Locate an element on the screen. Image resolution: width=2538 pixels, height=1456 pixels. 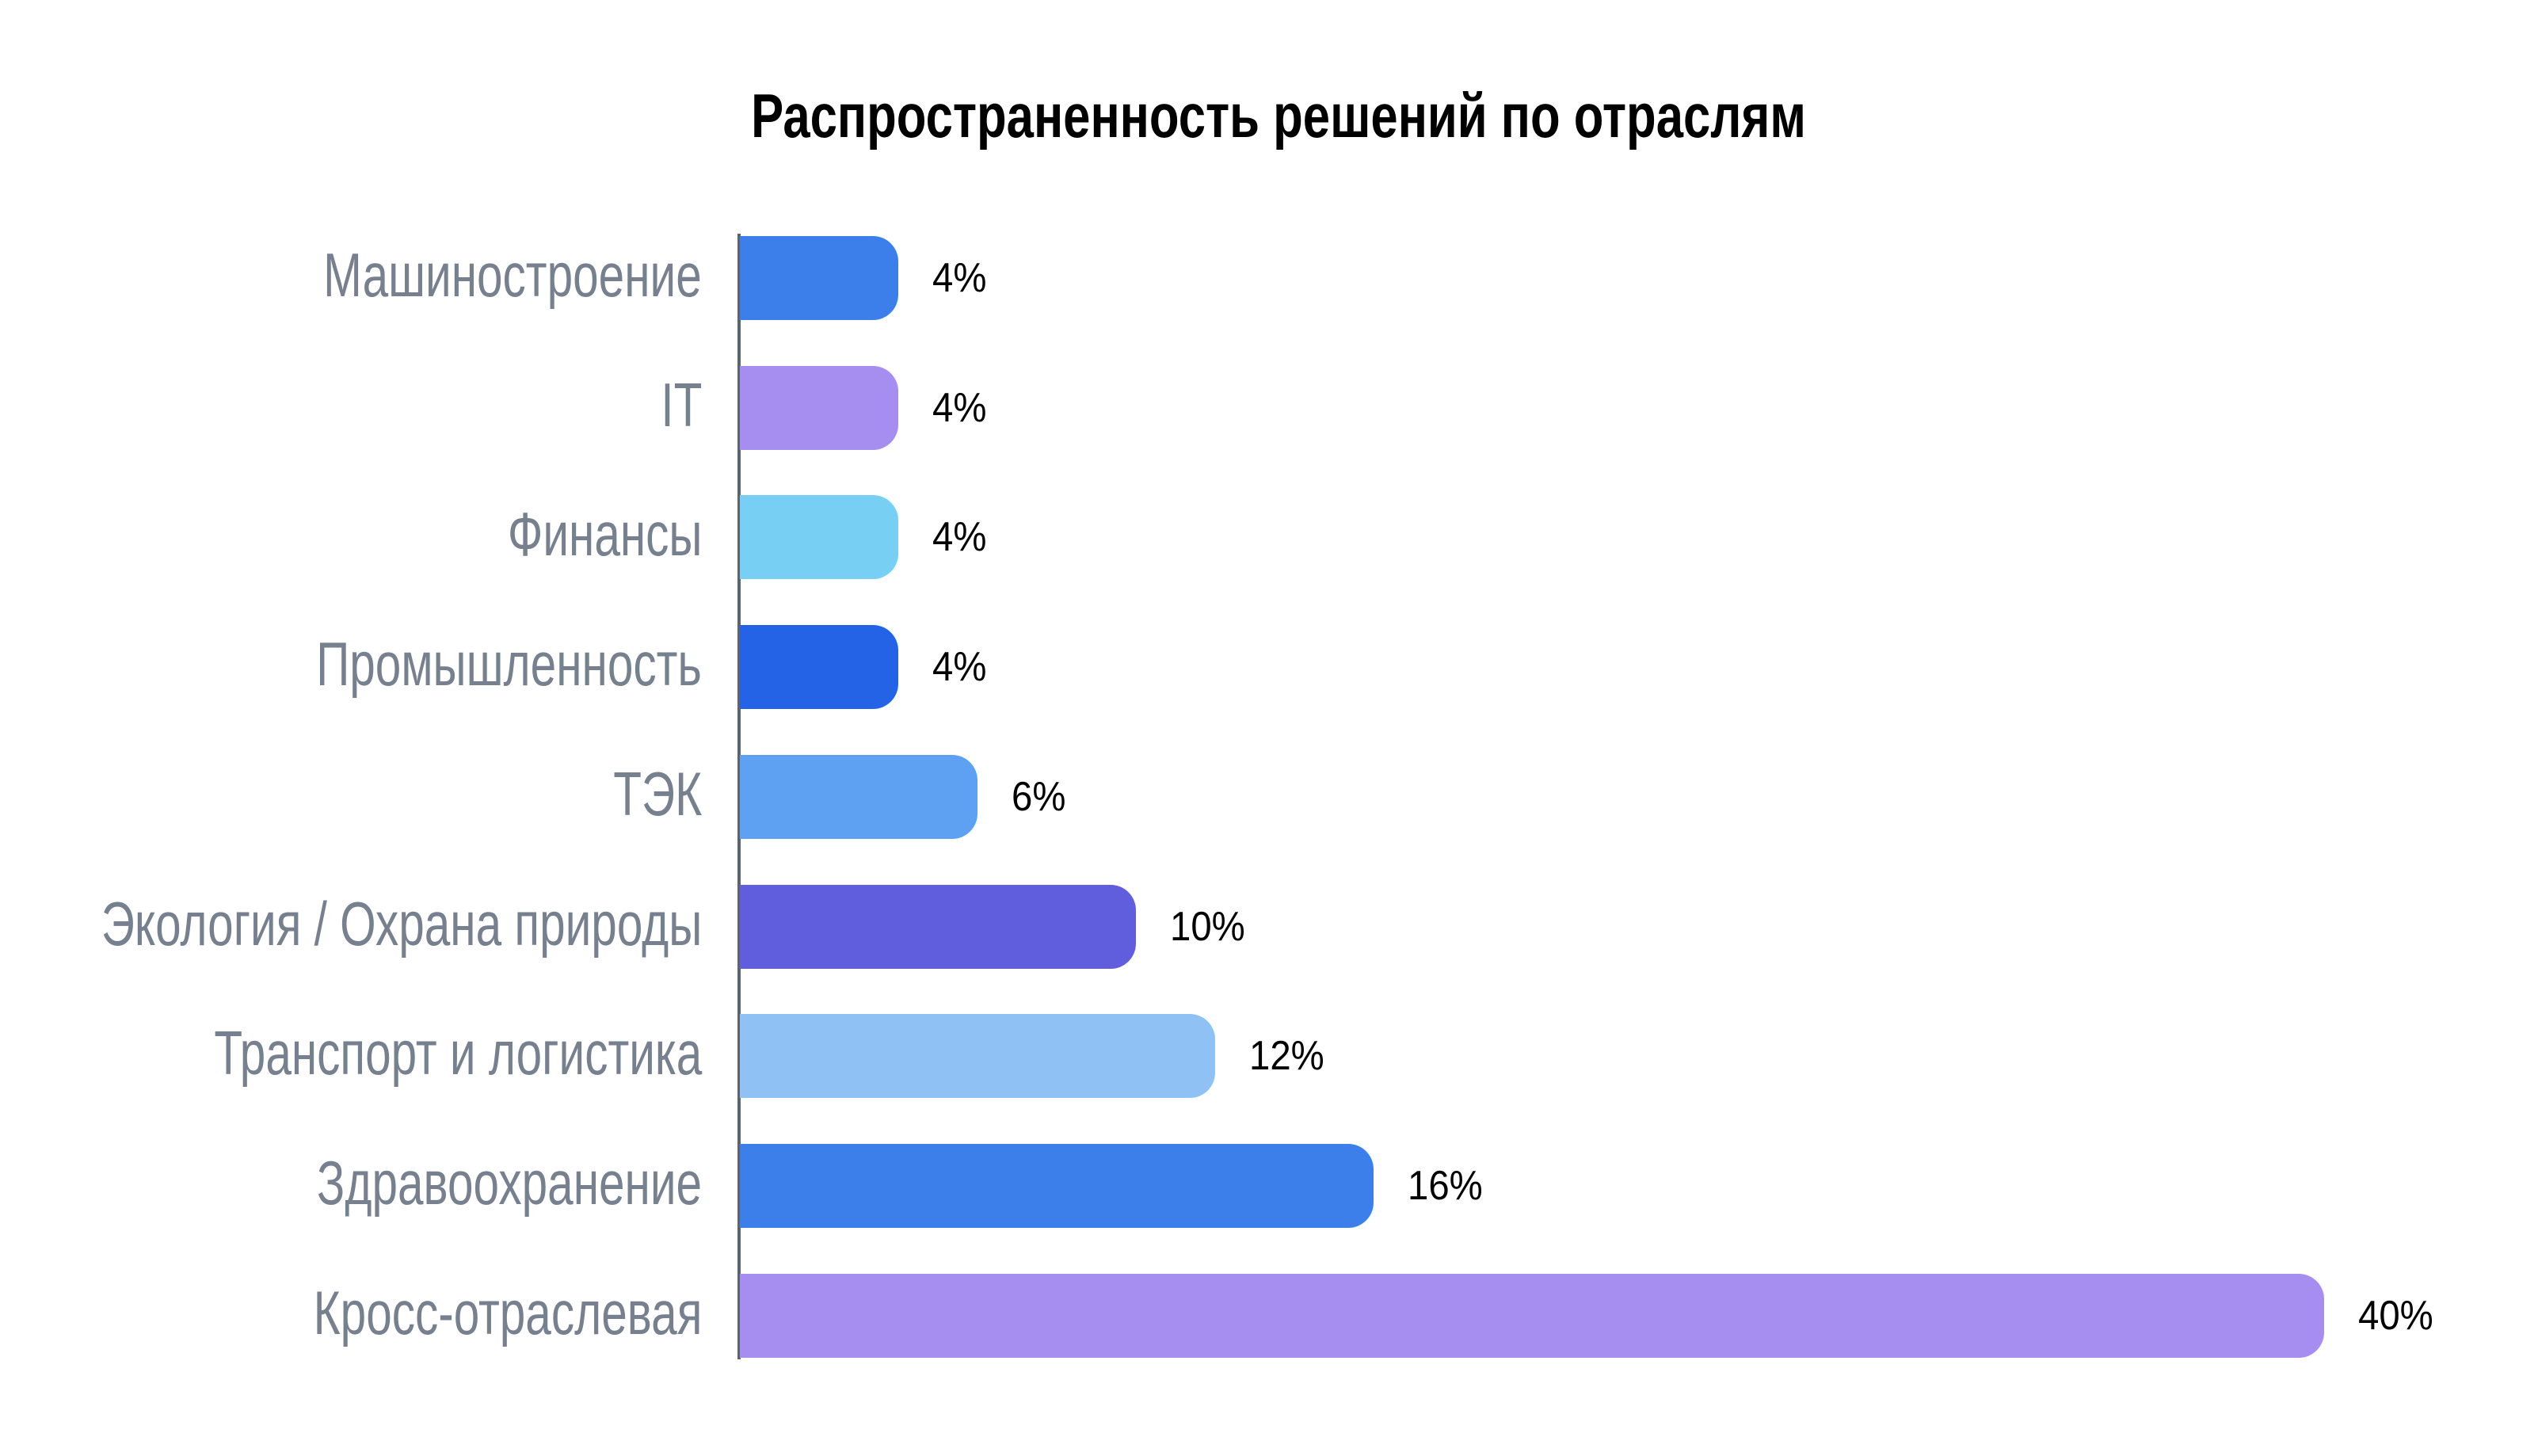
bar-row: Здравоохранение 16% is located at coordinates (1269, 1185).